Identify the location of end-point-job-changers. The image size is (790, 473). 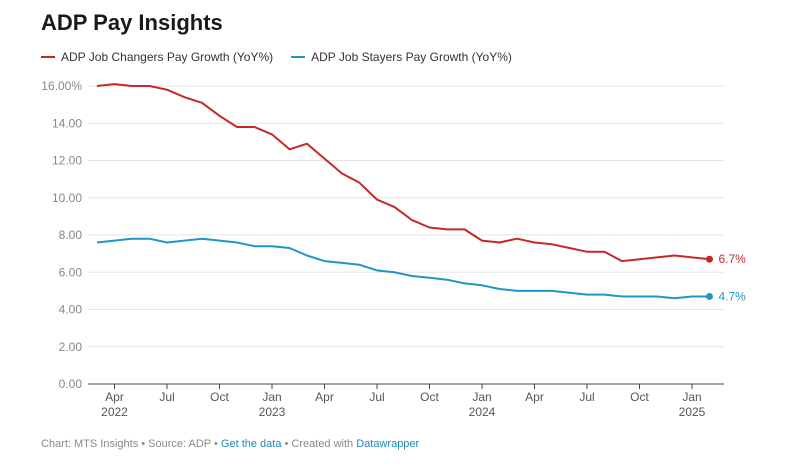
(709, 259).